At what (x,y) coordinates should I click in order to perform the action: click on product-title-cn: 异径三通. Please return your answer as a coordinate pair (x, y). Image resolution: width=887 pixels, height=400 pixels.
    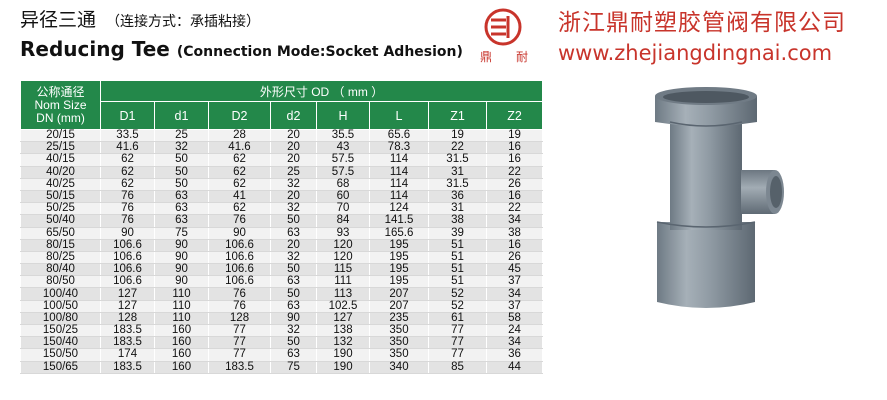
    Looking at the image, I should click on (58, 20).